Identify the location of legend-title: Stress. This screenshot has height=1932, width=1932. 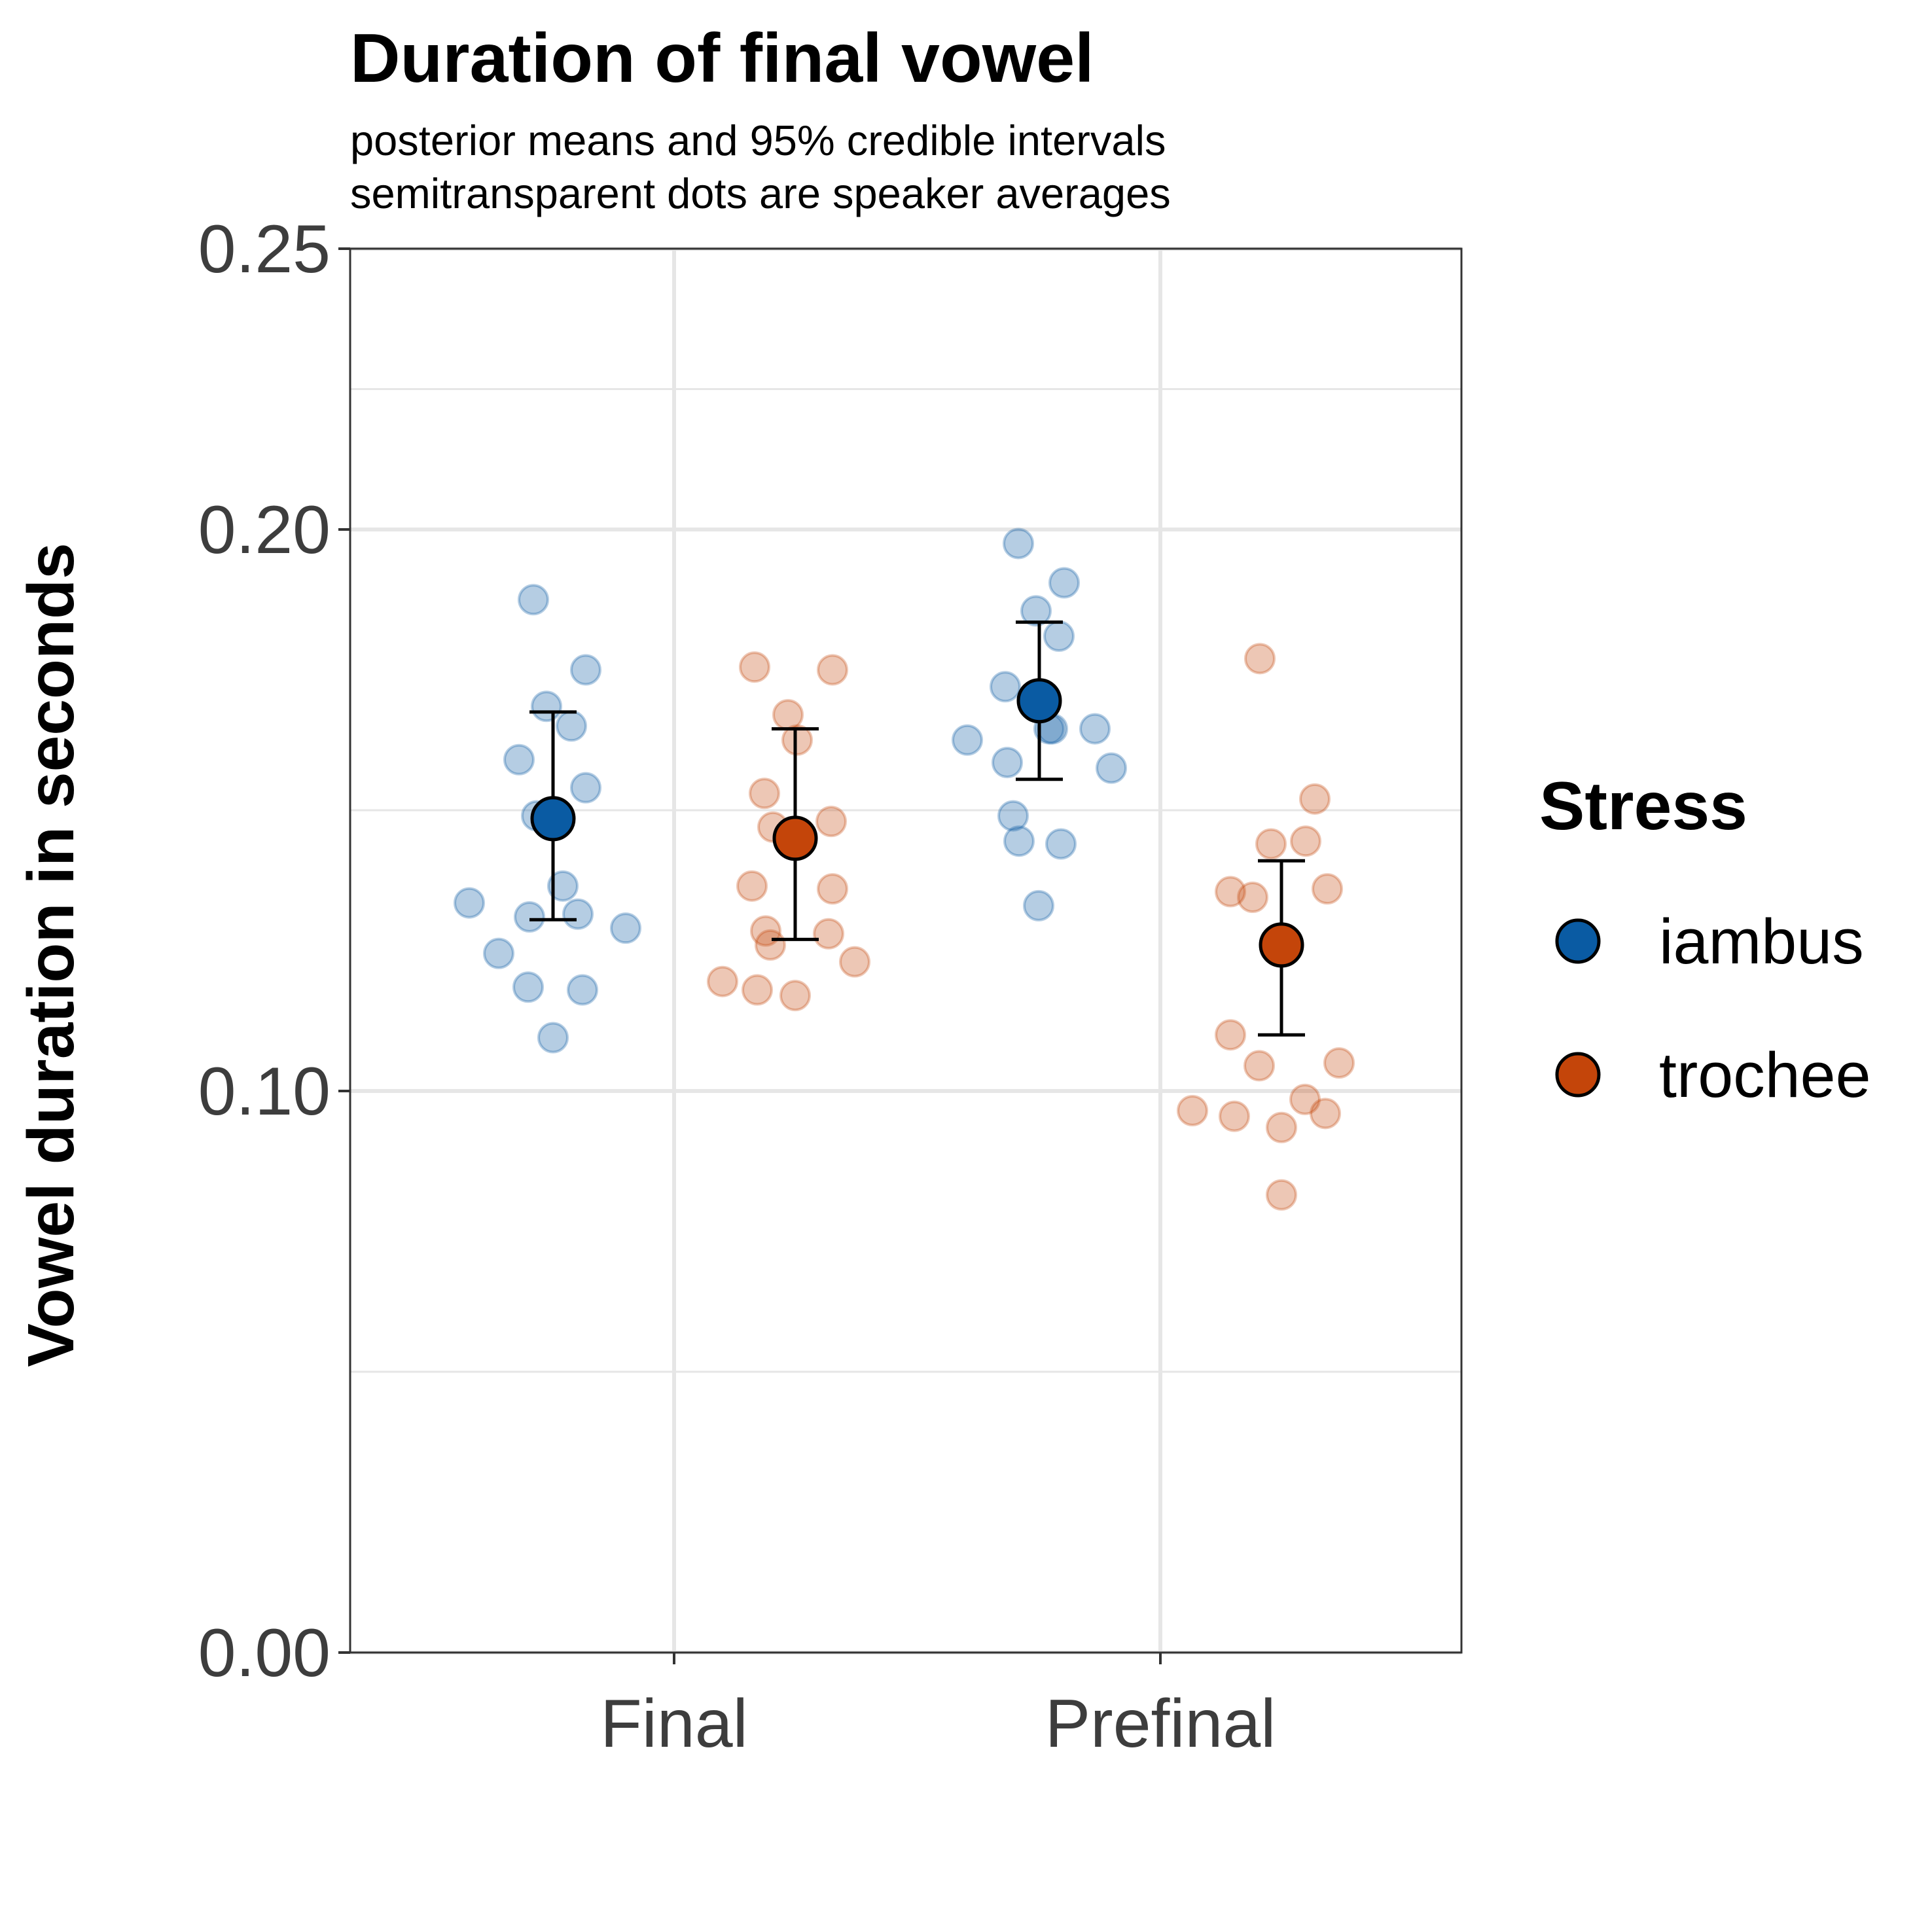
(1643, 806).